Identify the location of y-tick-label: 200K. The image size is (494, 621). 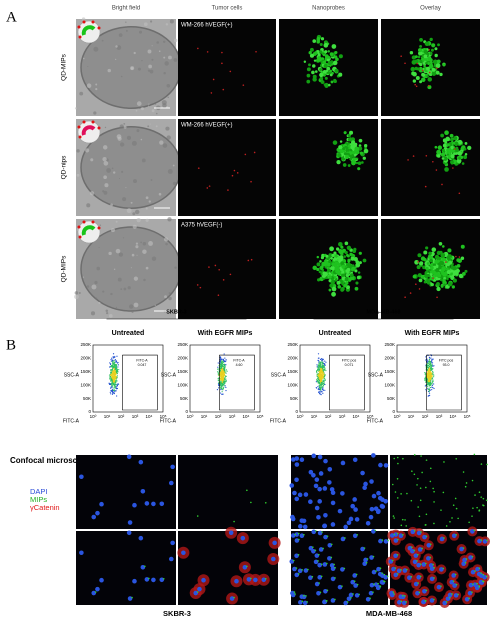
(389, 358).